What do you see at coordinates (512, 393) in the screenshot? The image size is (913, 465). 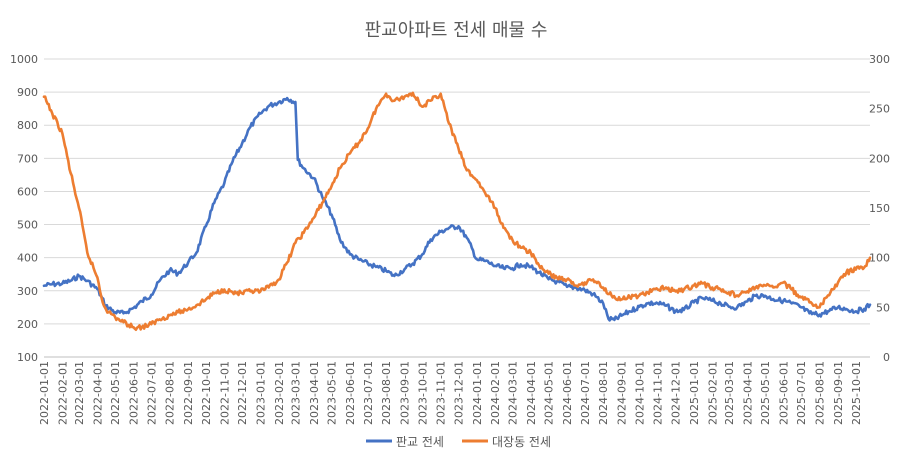 I see `x-tick-label: 2024-03-01` at bounding box center [512, 393].